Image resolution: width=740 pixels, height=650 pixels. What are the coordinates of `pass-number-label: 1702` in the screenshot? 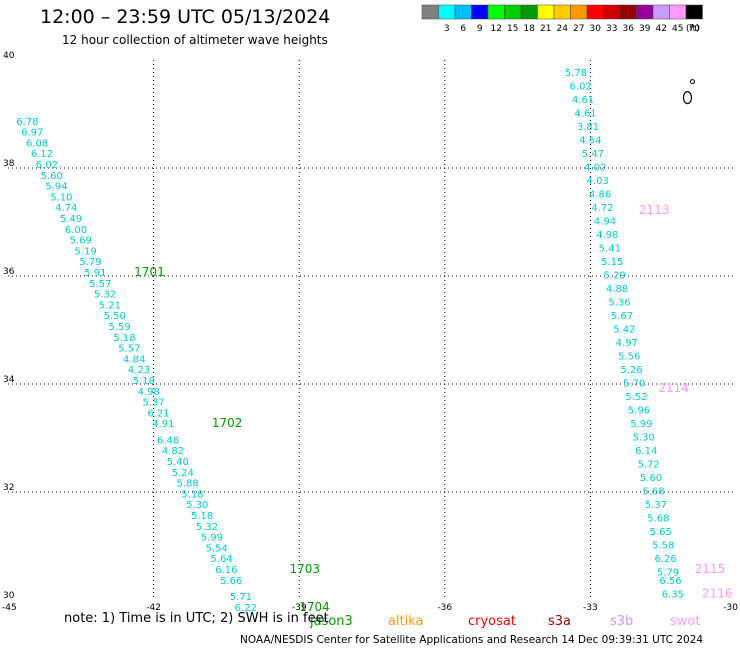 It's located at (227, 423).